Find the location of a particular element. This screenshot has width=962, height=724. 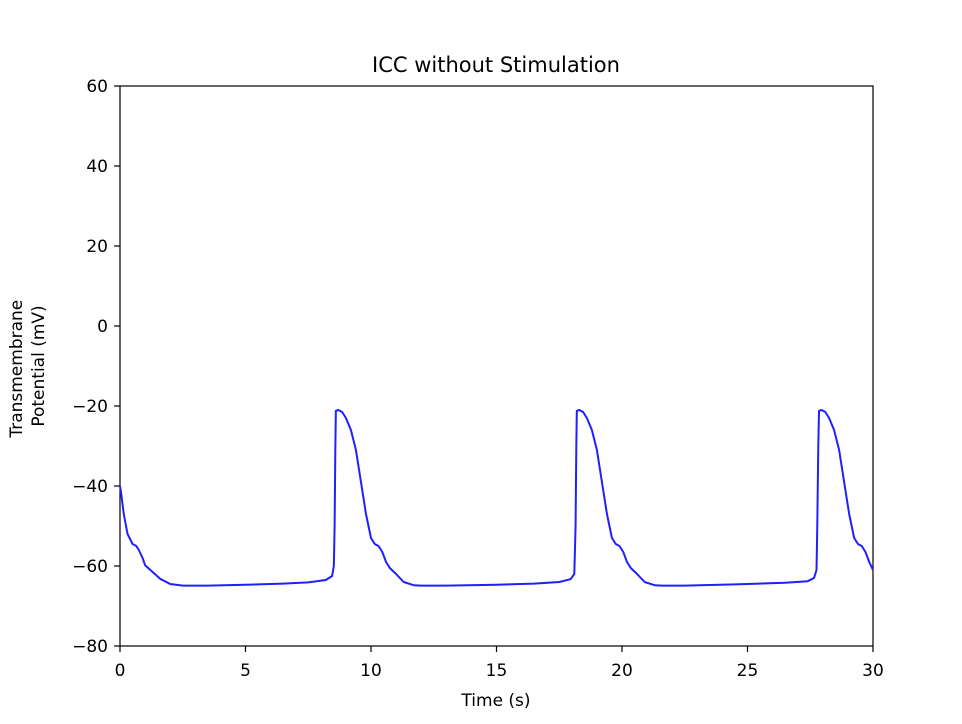

x-tick-label: 30 is located at coordinates (873, 671).